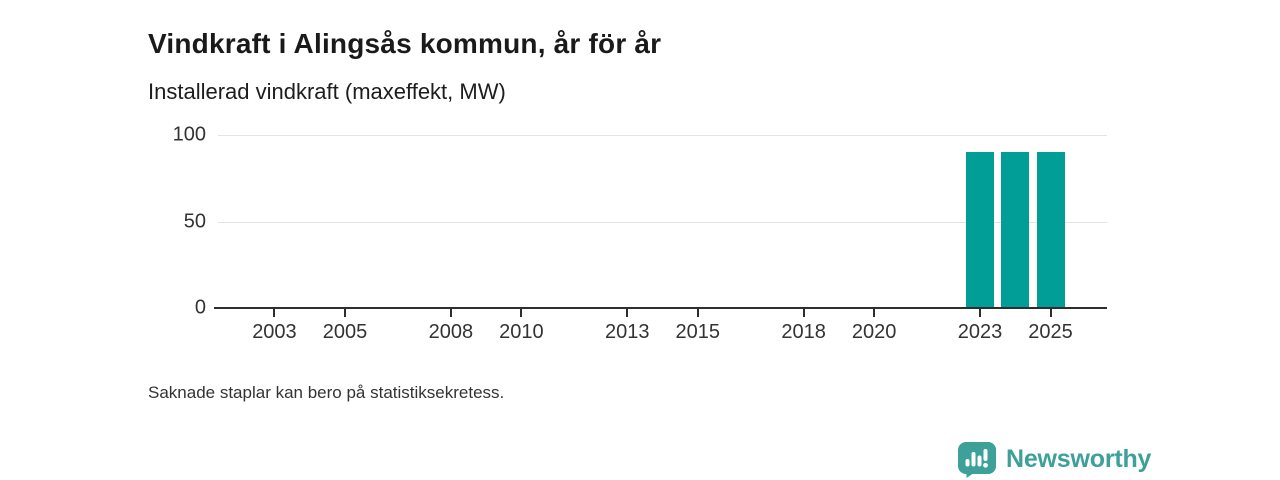 The height and width of the screenshot is (480, 1280). What do you see at coordinates (803, 313) in the screenshot?
I see `x-axis-tick-2018` at bounding box center [803, 313].